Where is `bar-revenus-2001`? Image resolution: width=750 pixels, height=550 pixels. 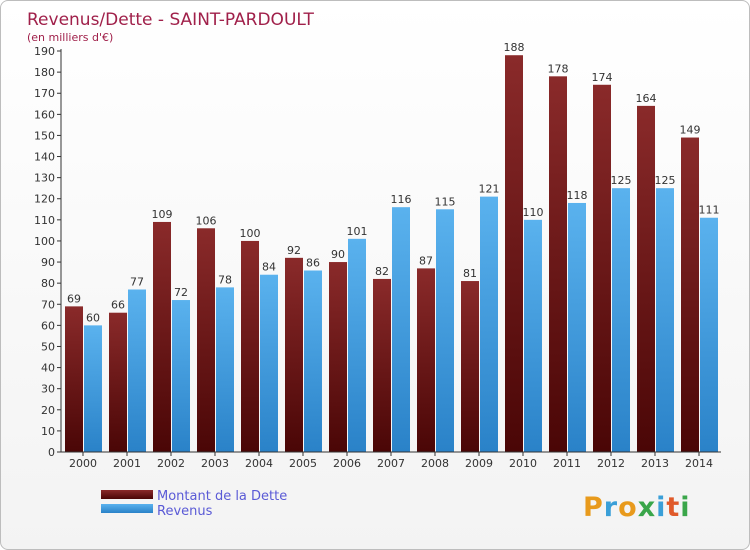
bar-revenus-2001 is located at coordinates (137, 370).